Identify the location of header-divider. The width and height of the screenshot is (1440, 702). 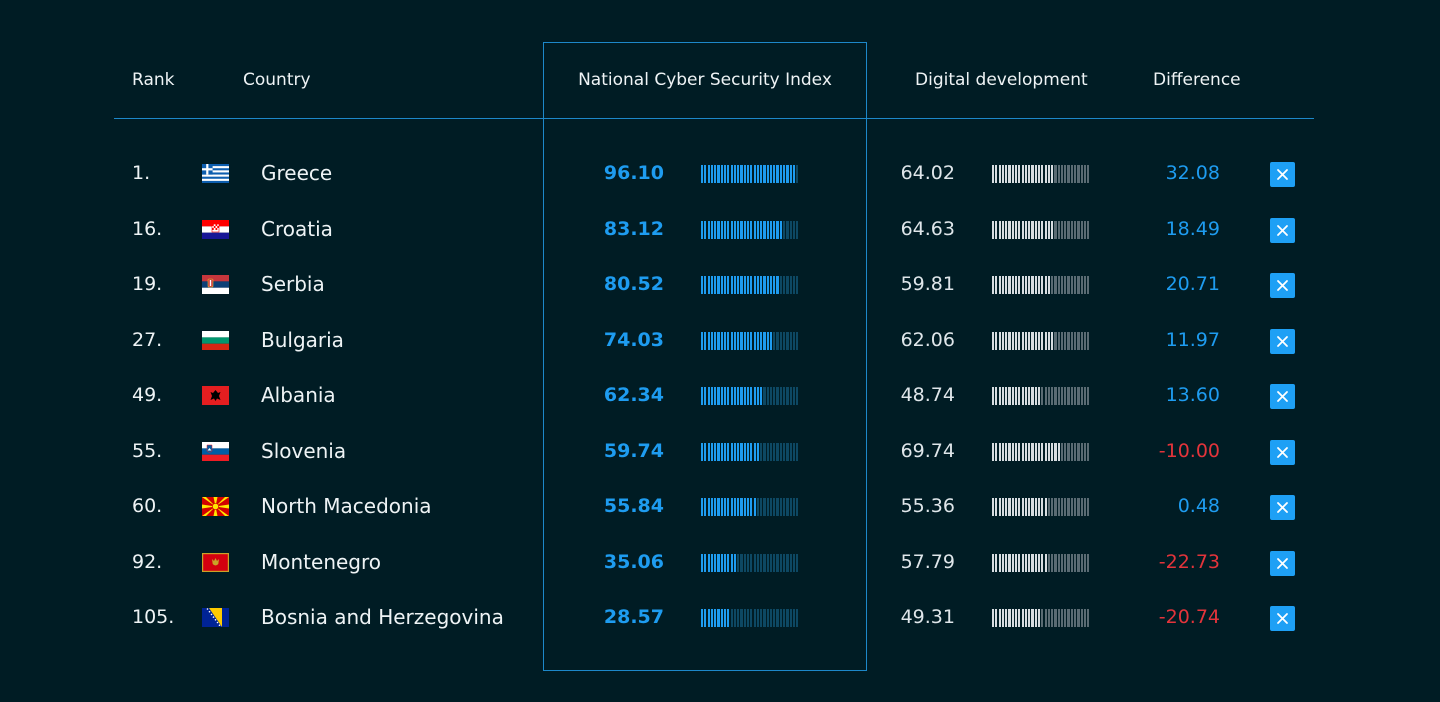
(714, 118).